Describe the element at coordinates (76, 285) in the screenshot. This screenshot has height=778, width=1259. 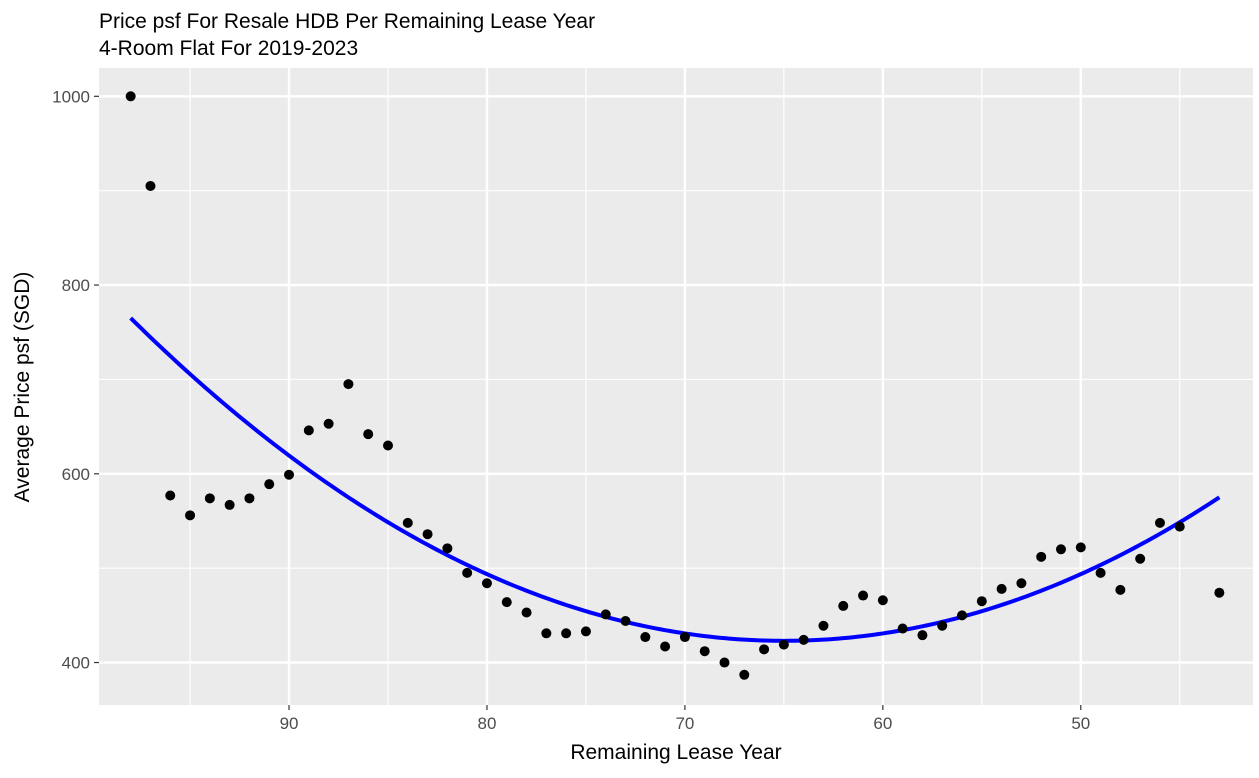
I see `y-tick-label: 800` at that location.